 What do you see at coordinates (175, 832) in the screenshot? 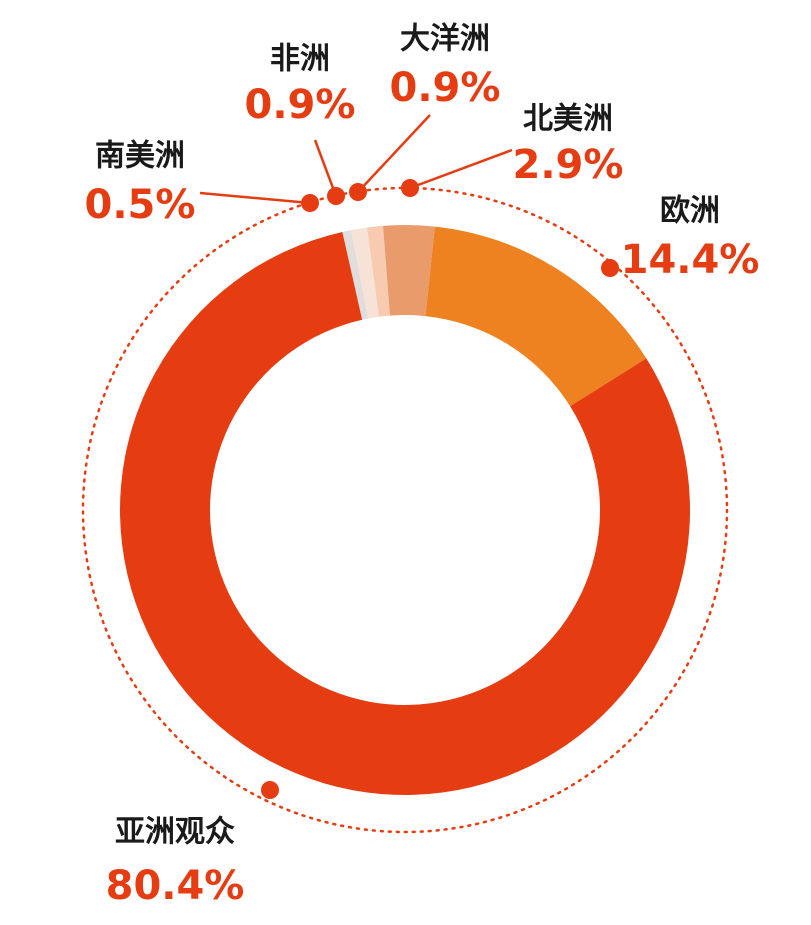
I see `category-label: 亚洲观众` at bounding box center [175, 832].